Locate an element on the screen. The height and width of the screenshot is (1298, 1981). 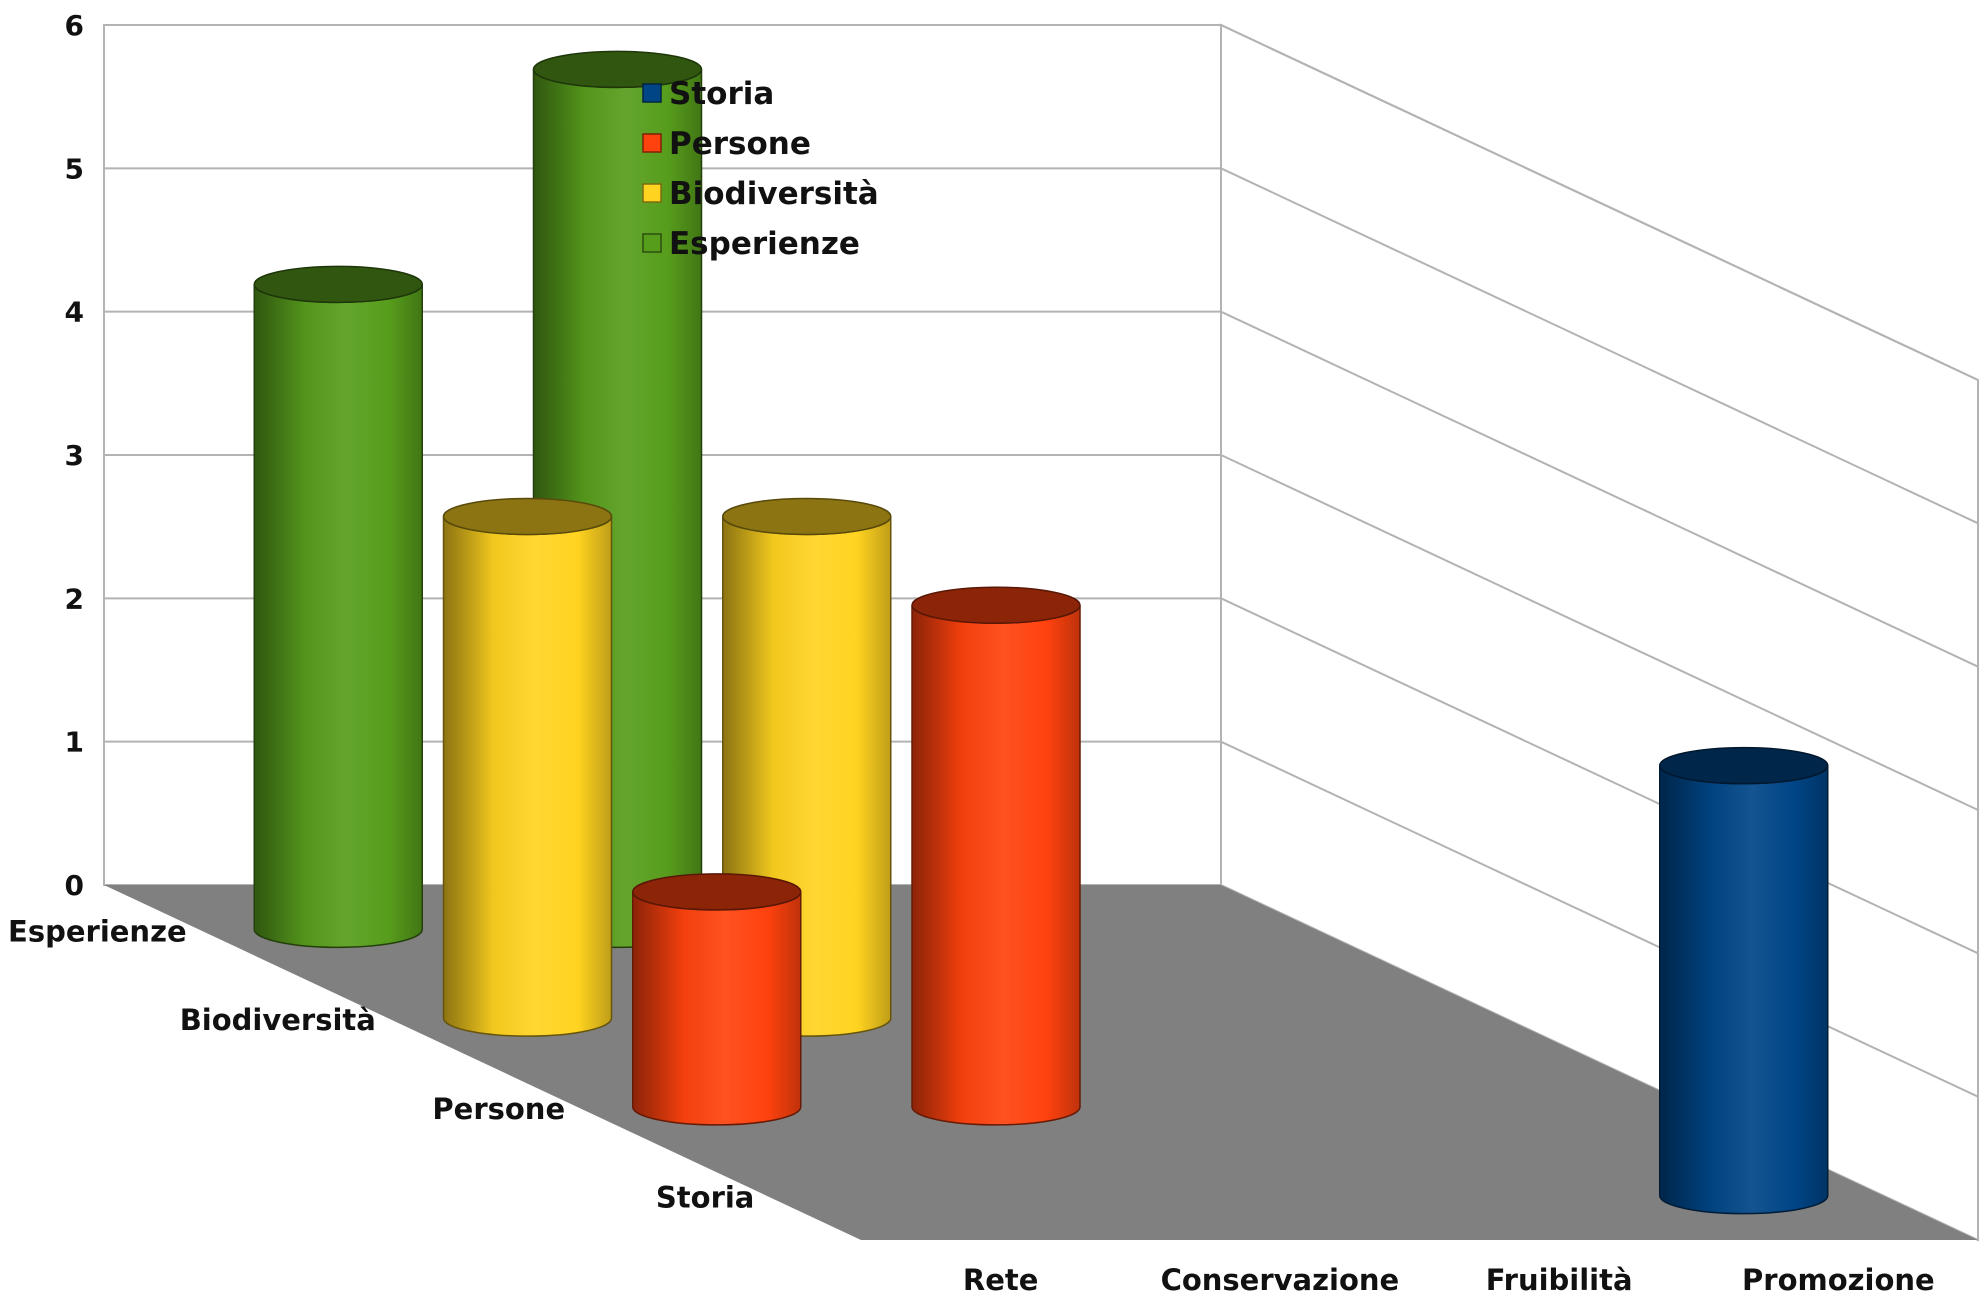
bar-persone-rete is located at coordinates (717, 999).